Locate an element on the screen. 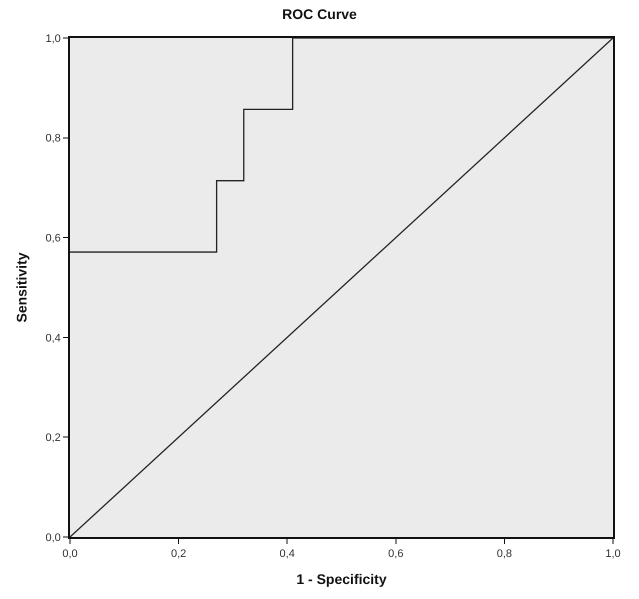  x-tick-label: 0,8 is located at coordinates (504, 554).